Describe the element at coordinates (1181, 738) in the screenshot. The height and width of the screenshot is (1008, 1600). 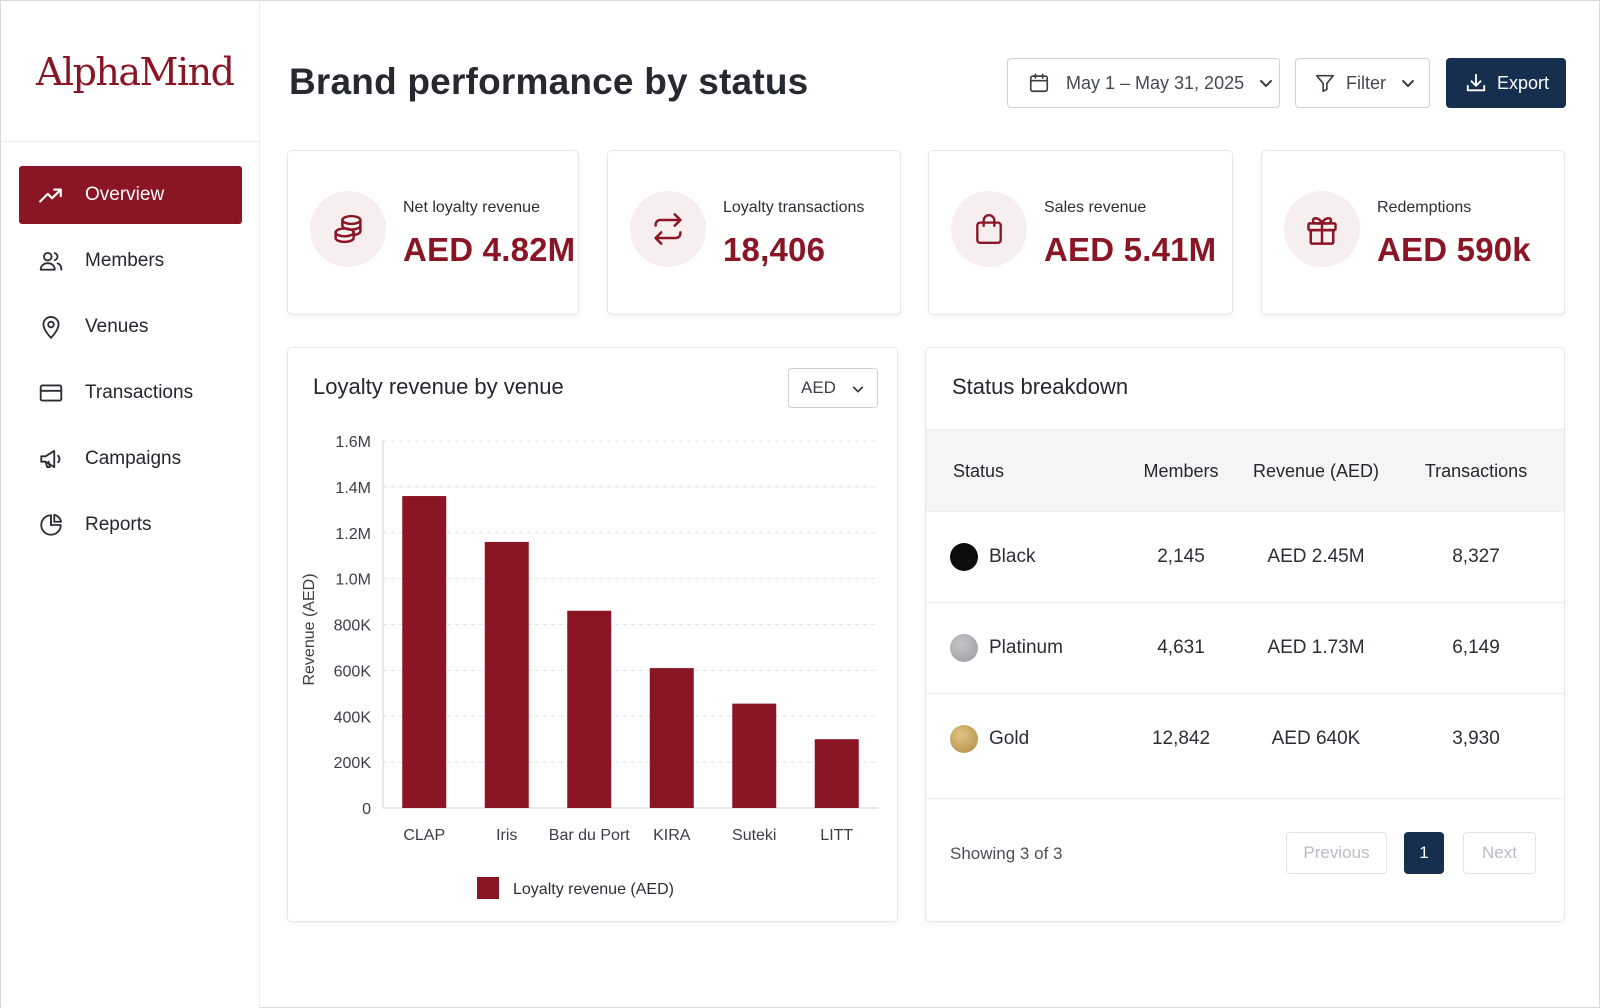
I see `members-cell: 12,842` at that location.